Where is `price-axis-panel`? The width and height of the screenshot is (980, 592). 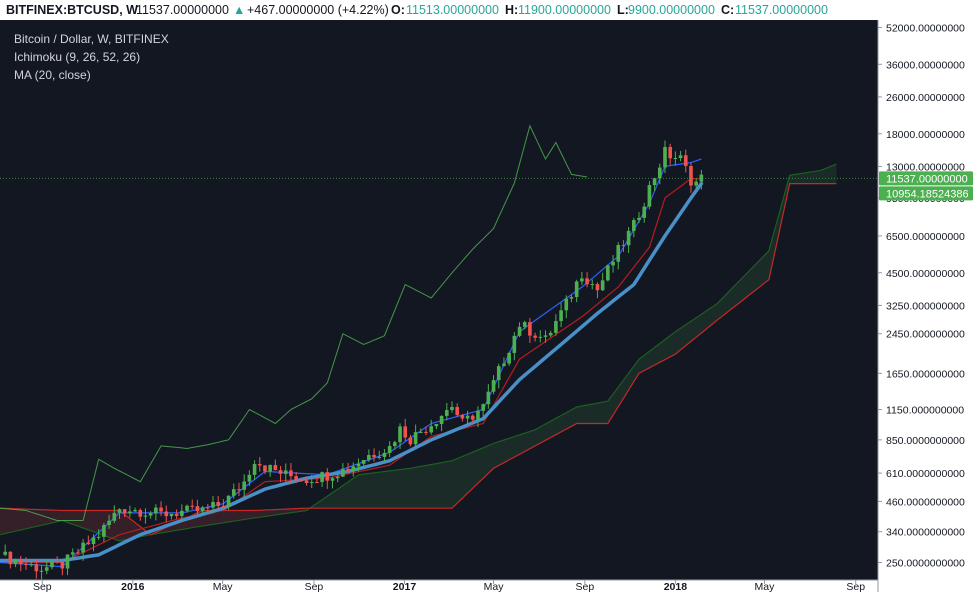
price-axis-panel is located at coordinates (929, 306).